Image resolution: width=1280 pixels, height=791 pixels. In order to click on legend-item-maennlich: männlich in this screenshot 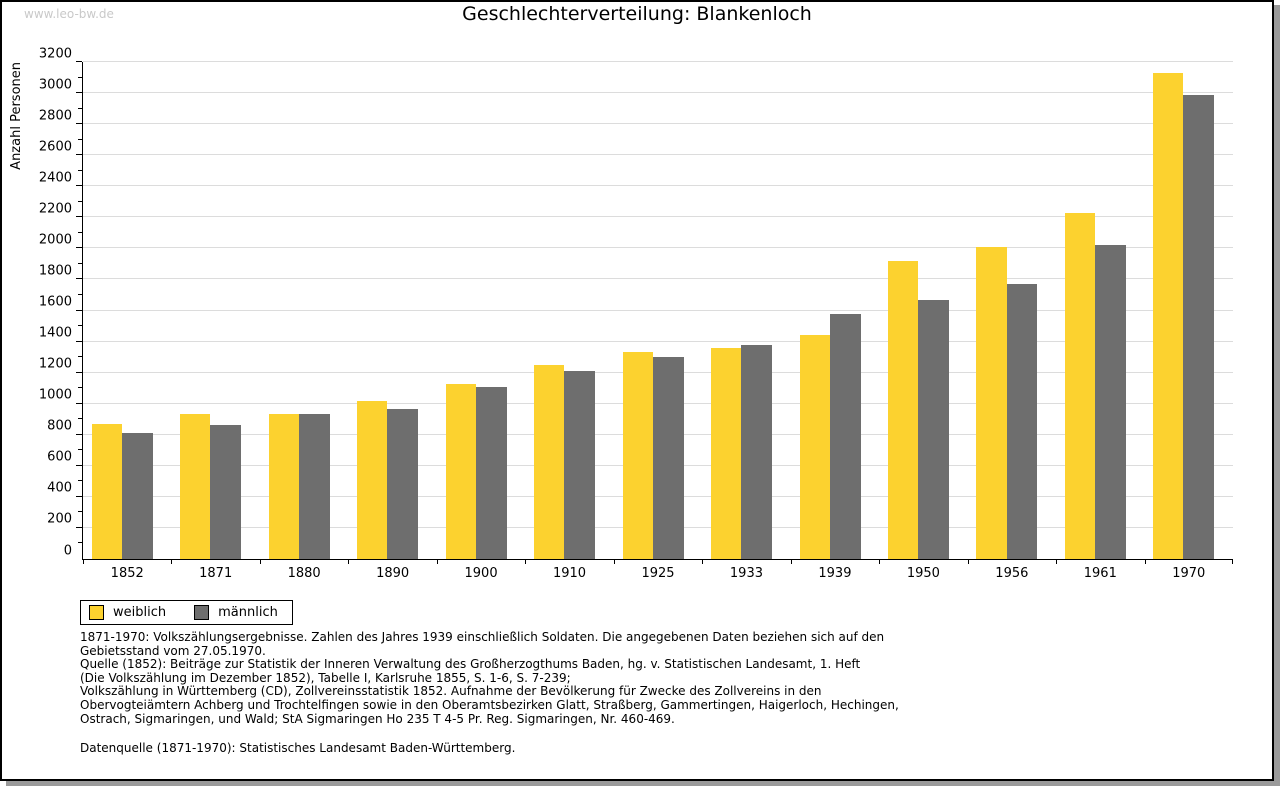, I will do `click(236, 612)`.